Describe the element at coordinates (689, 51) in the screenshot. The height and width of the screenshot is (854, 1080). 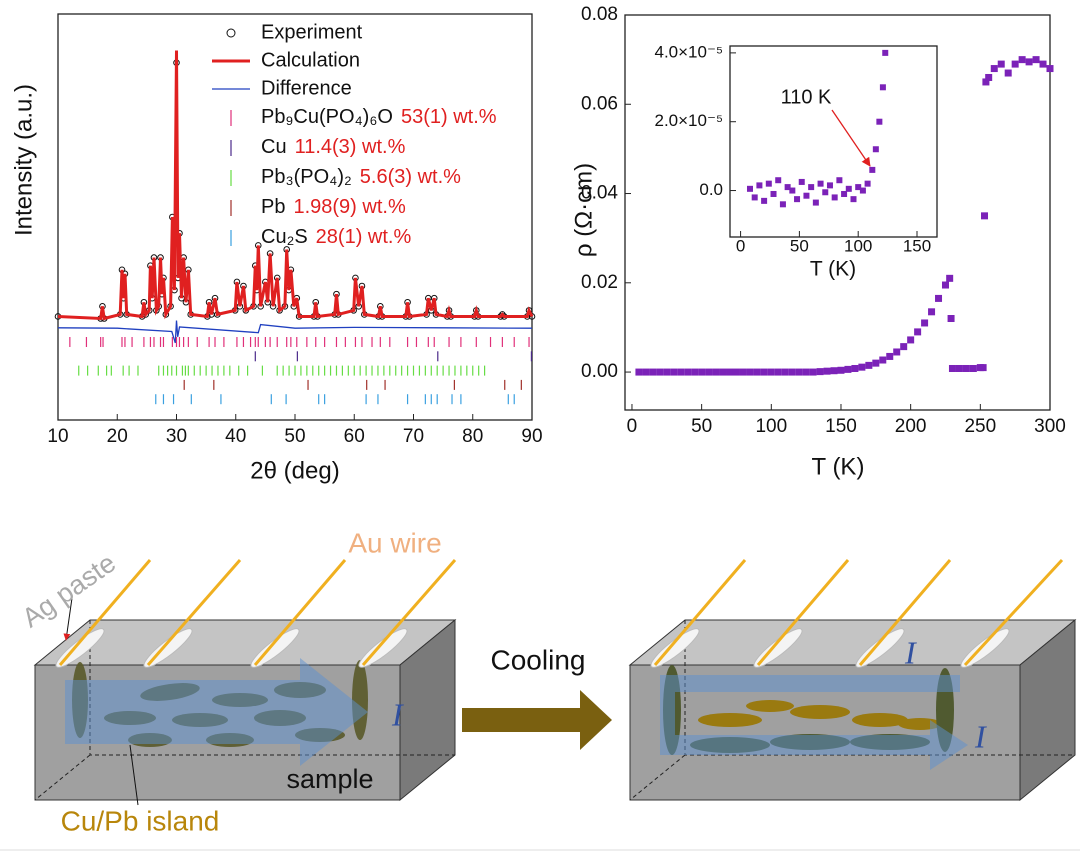
I see `y-tick-label: 4.0×10⁻⁵` at that location.